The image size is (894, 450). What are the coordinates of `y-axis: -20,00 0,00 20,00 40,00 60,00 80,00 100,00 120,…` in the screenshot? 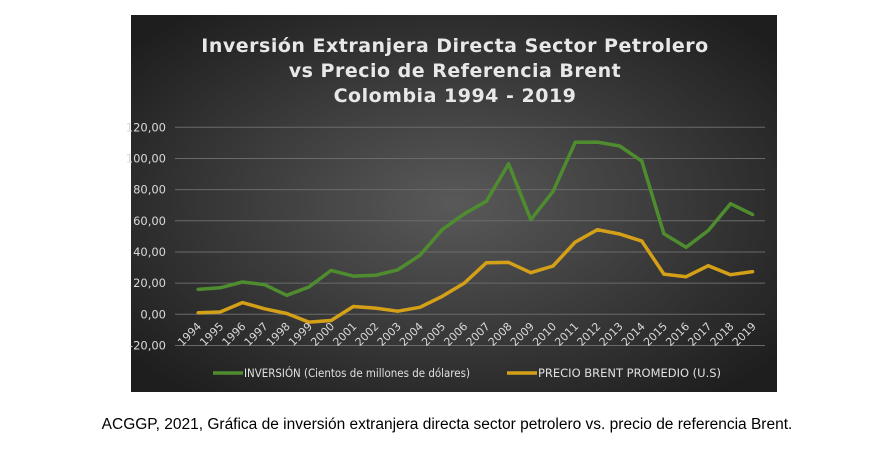 It's located at (146, 236).